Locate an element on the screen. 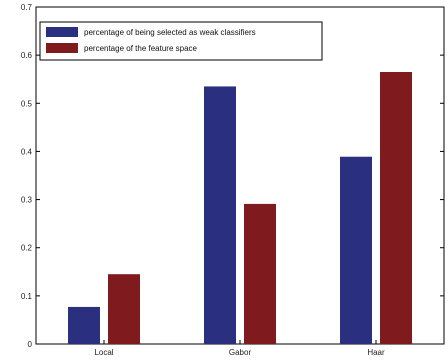 This screenshot has height=364, width=448. y-tick-label: 0.1 is located at coordinates (27, 296).